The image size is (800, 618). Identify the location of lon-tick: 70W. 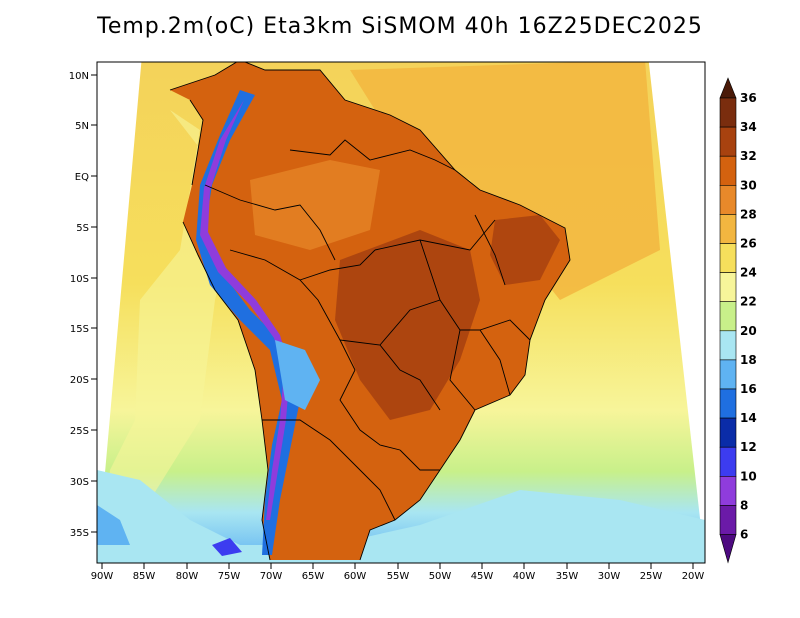
(271, 572).